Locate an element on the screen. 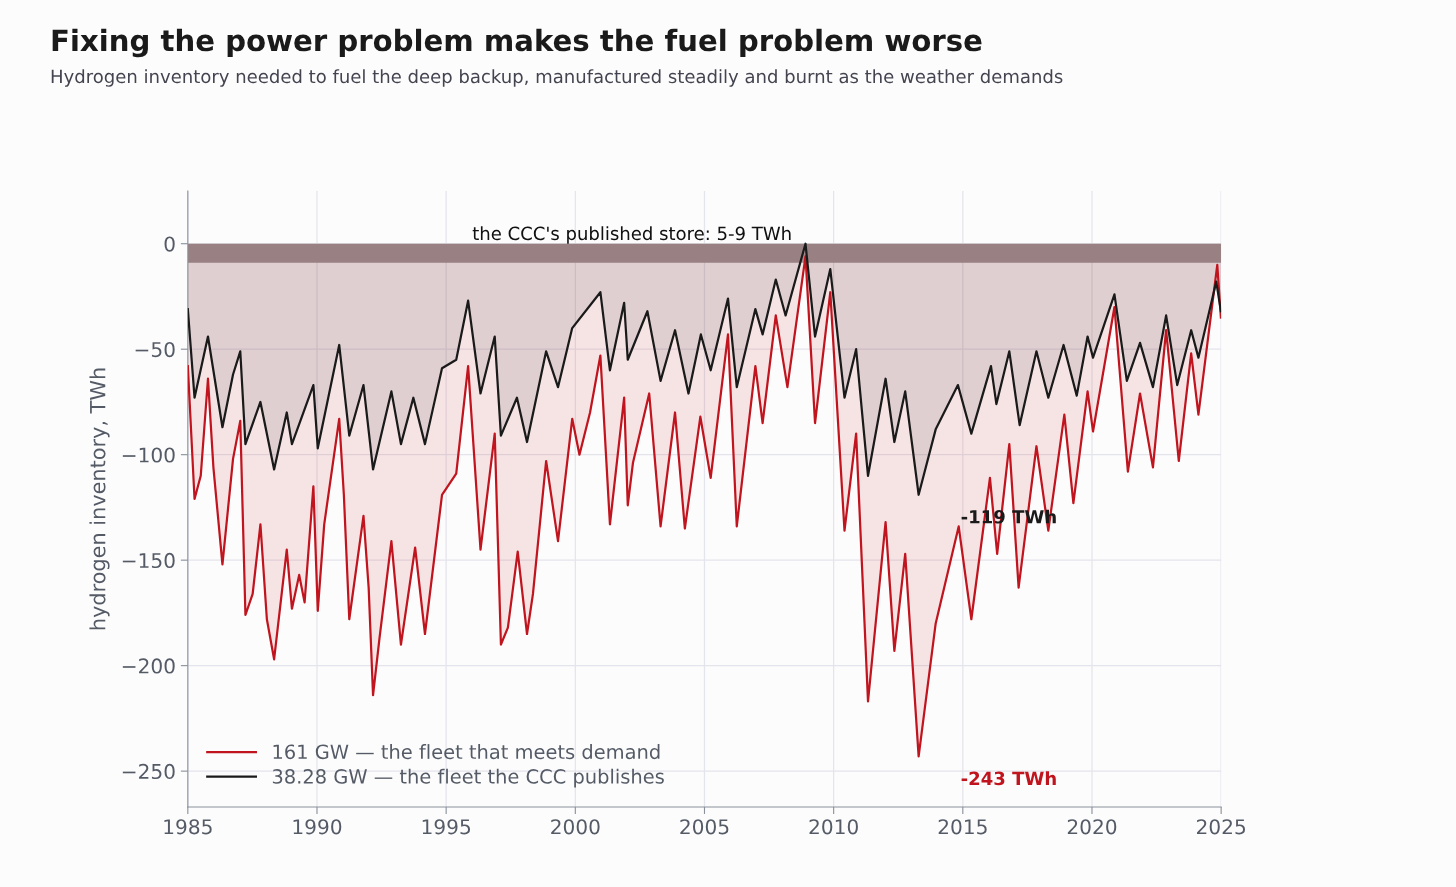 Image resolution: width=1456 pixels, height=887 pixels. x-tick-label: 2020 is located at coordinates (1092, 827).